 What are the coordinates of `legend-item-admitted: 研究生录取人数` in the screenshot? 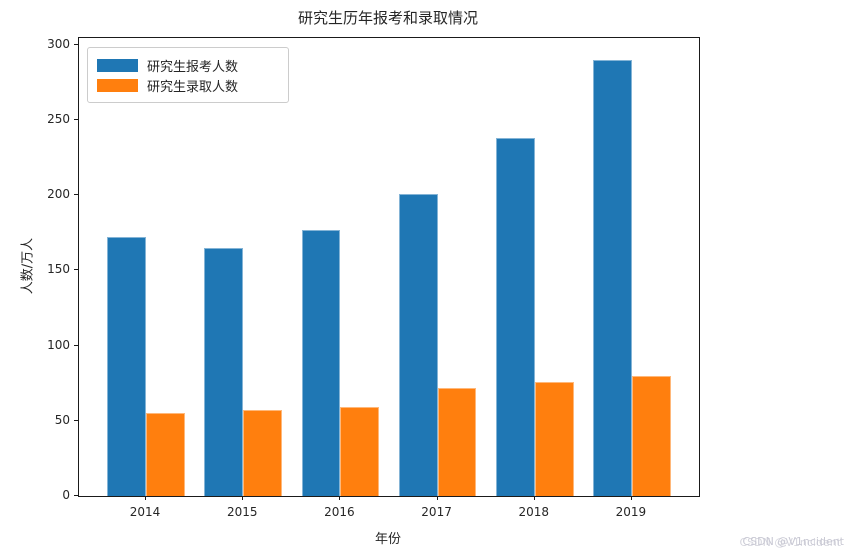 It's located at (187, 85).